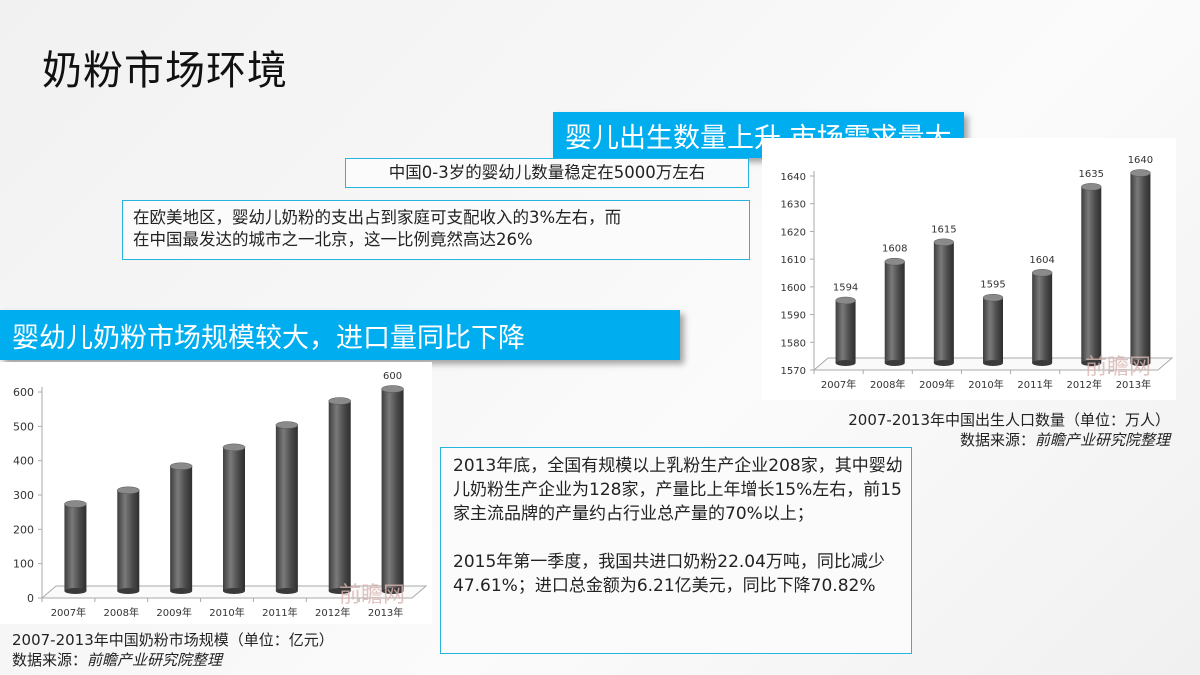 The height and width of the screenshot is (675, 1200). What do you see at coordinates (23, 529) in the screenshot?
I see `y-tick-label: 200` at bounding box center [23, 529].